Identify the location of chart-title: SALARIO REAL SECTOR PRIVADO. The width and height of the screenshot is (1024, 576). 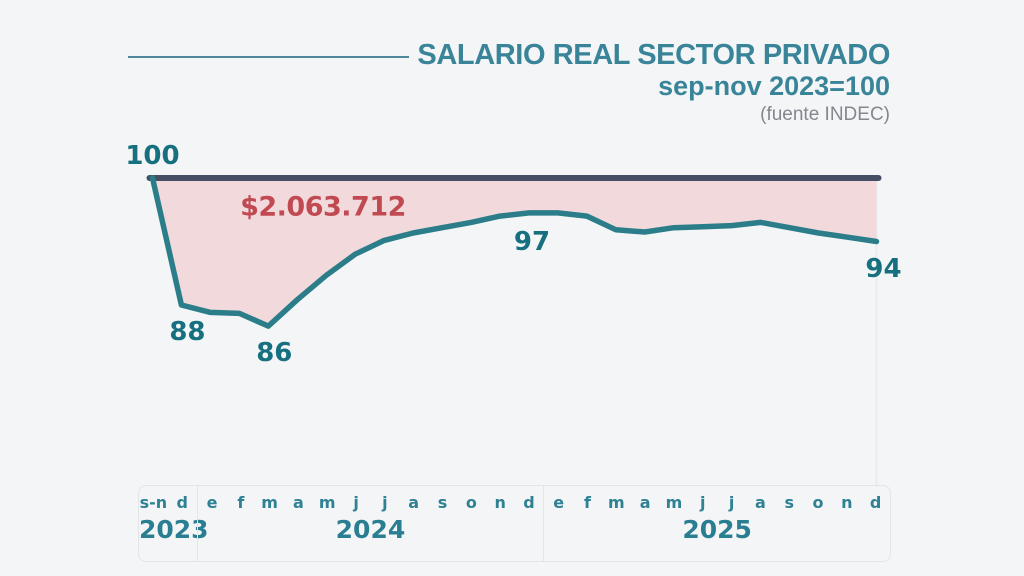
(653, 55).